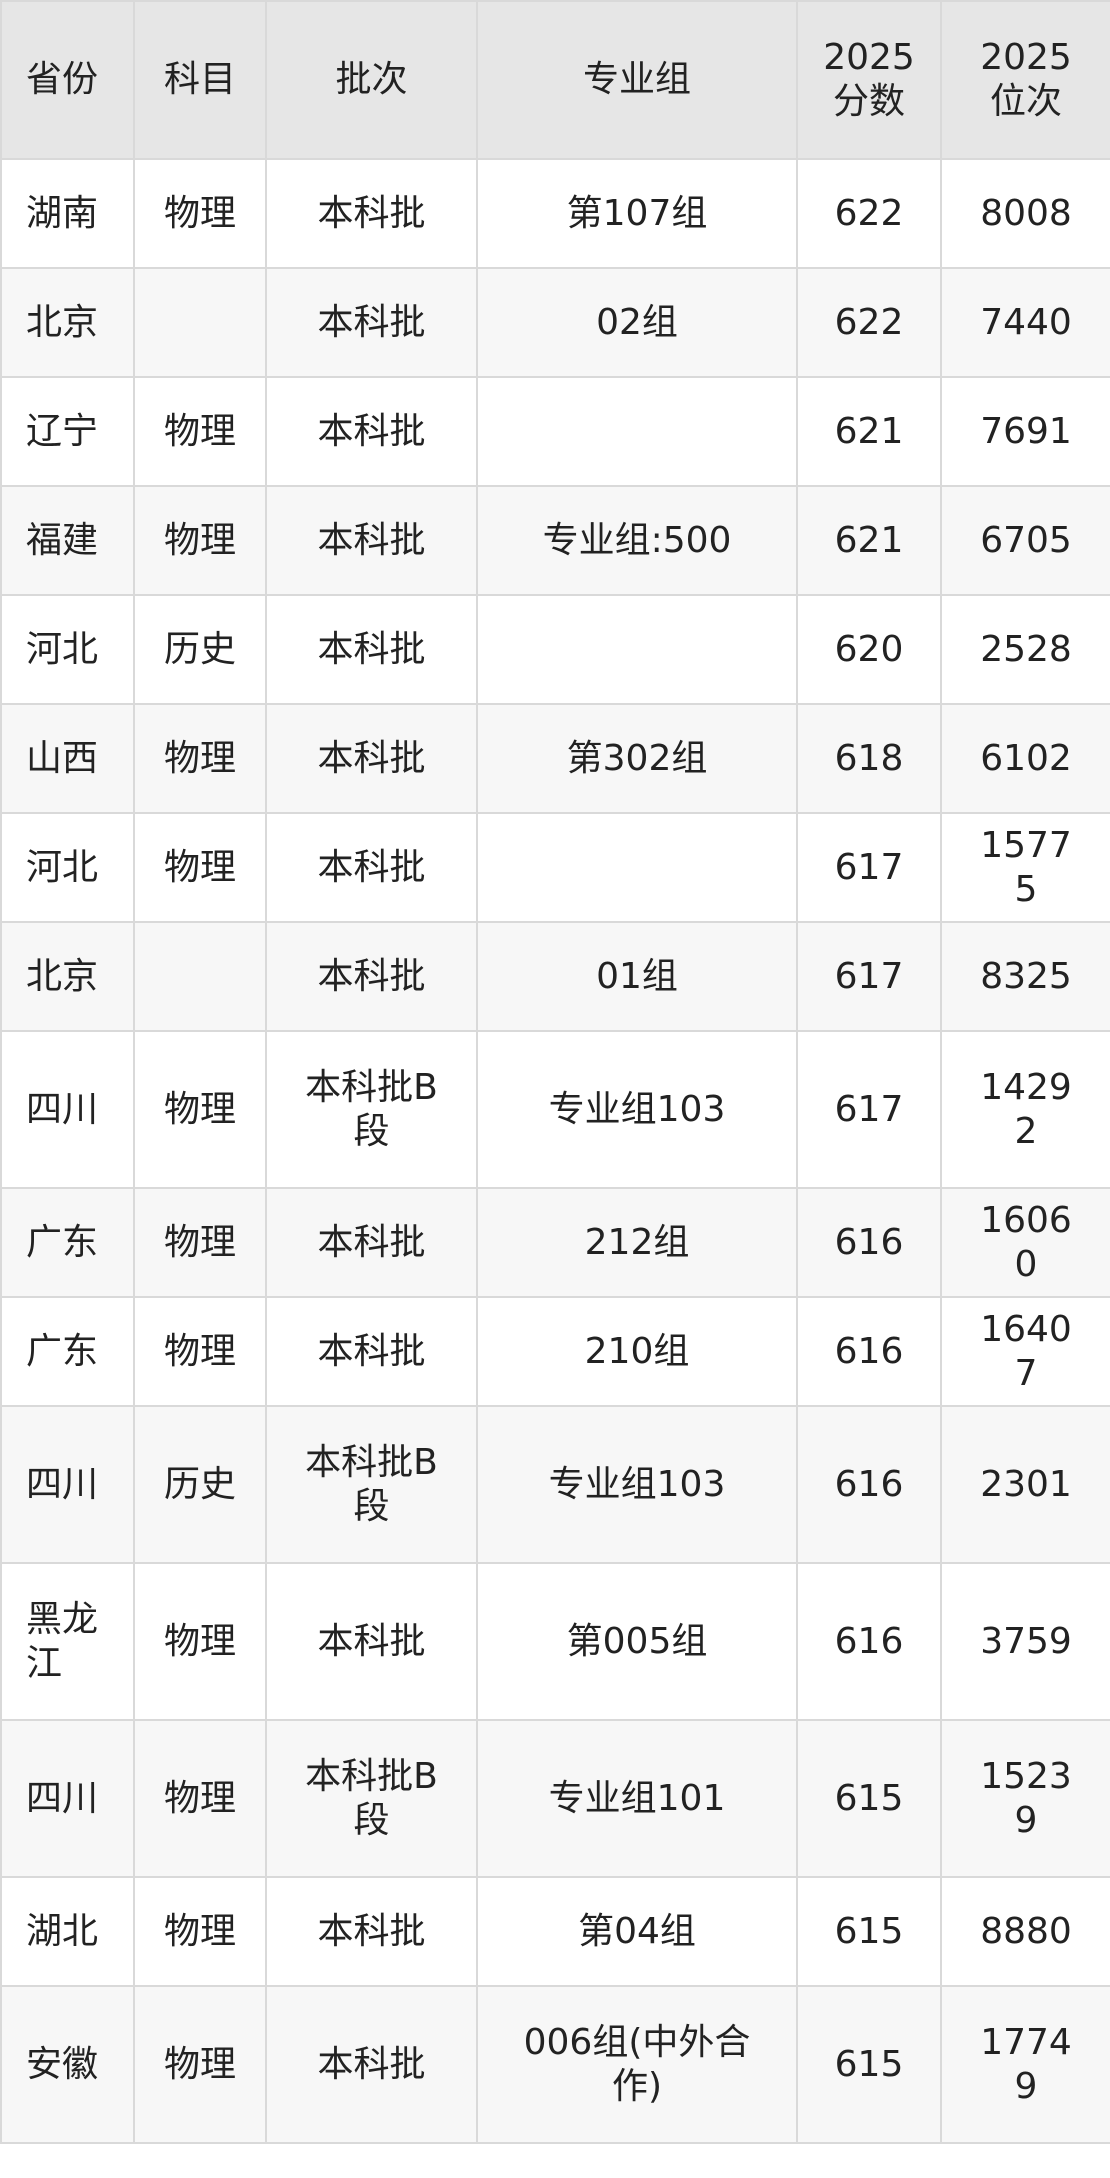  I want to click on cell-text: 本科批B段, so click(371, 1484).